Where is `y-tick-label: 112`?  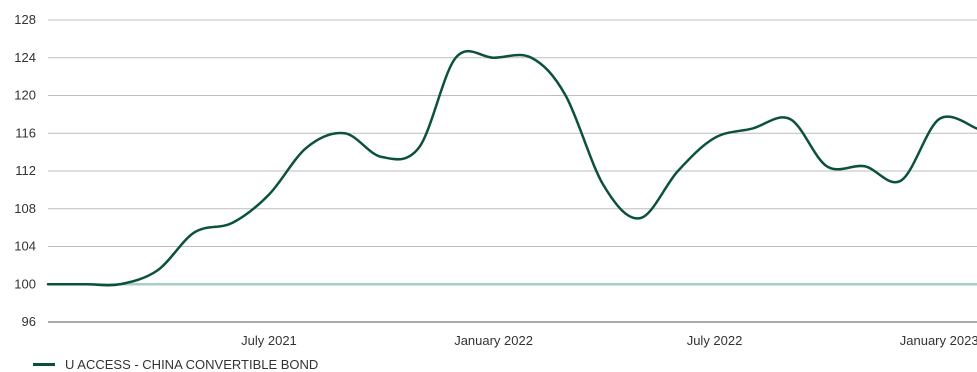
y-tick-label: 112 is located at coordinates (25, 170).